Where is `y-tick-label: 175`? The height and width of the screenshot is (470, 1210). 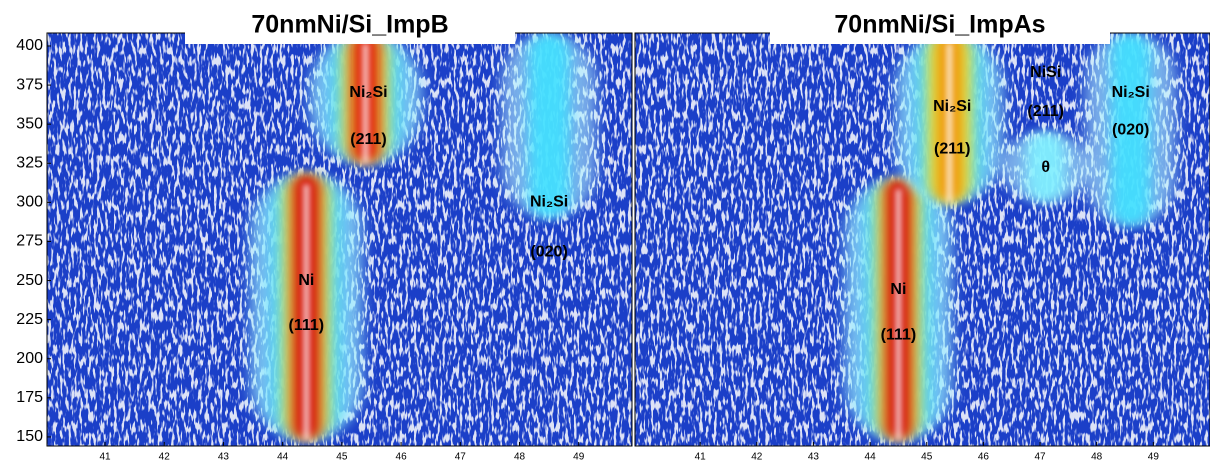 y-tick-label: 175 is located at coordinates (29, 397).